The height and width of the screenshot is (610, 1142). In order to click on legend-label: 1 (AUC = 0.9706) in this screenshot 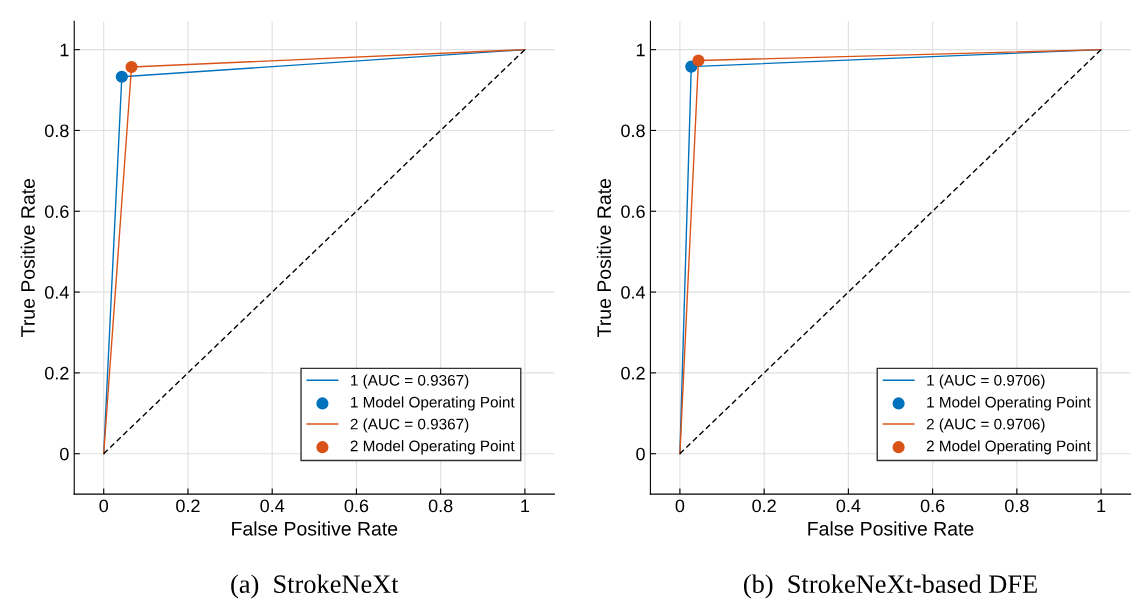, I will do `click(986, 381)`.